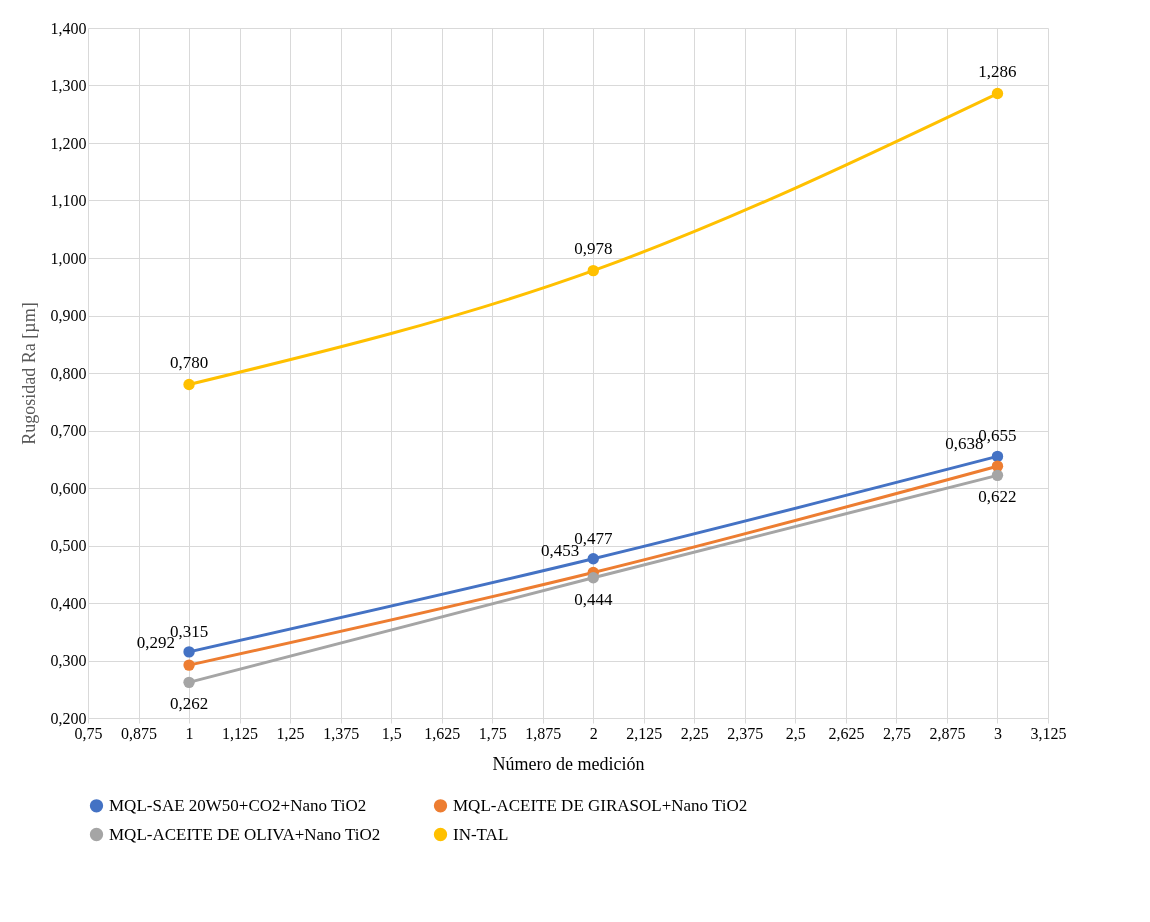  What do you see at coordinates (68, 315) in the screenshot?
I see `y-tick-label: 0,900` at bounding box center [68, 315].